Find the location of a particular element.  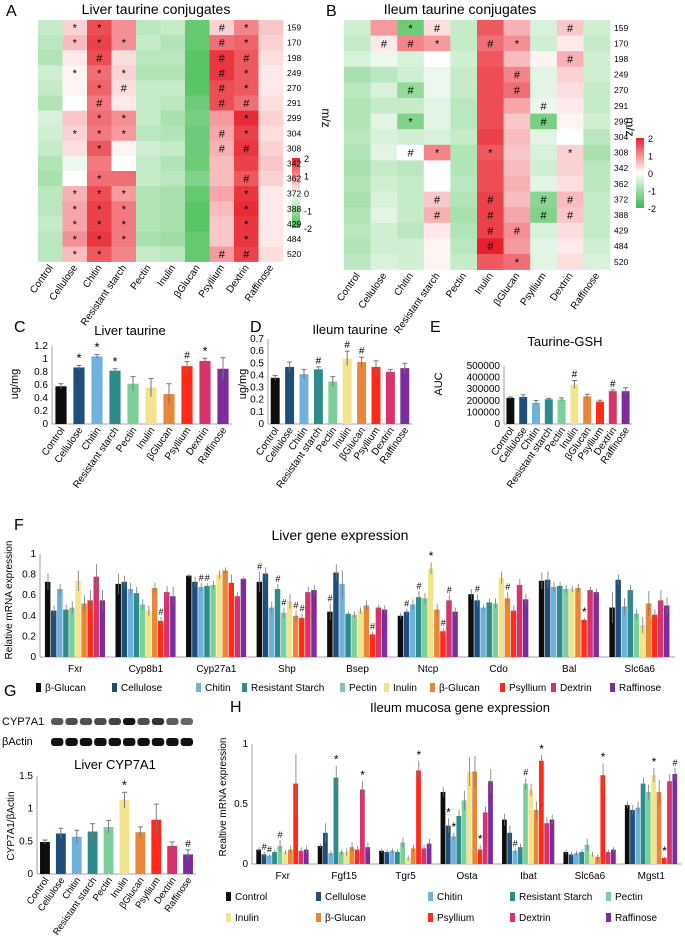

row-label: 429 is located at coordinates (621, 231).